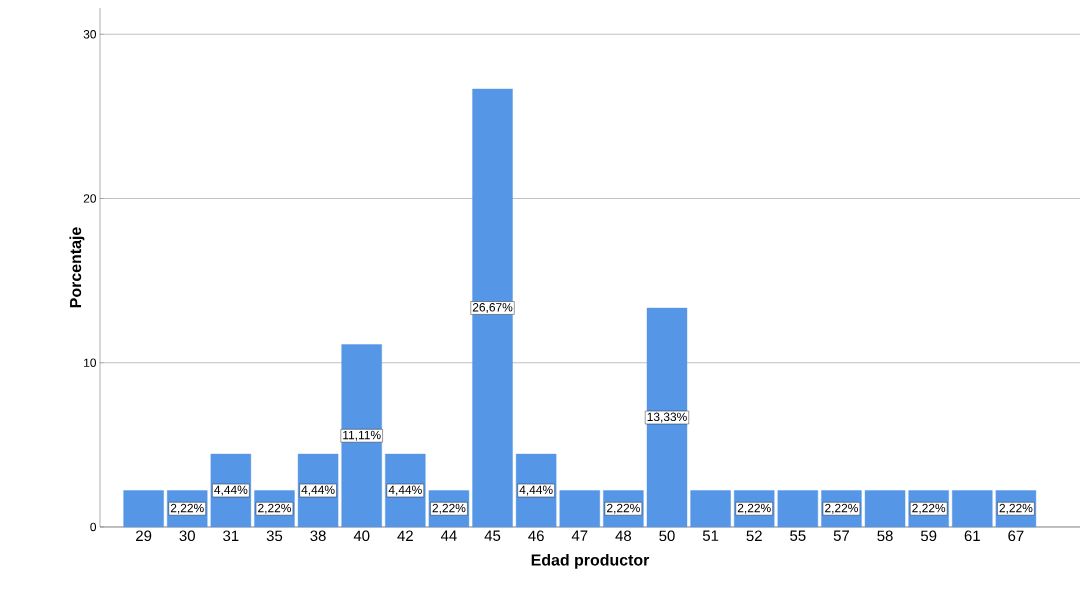  Describe the element at coordinates (579, 535) in the screenshot. I see `x-tick-label: 47` at that location.